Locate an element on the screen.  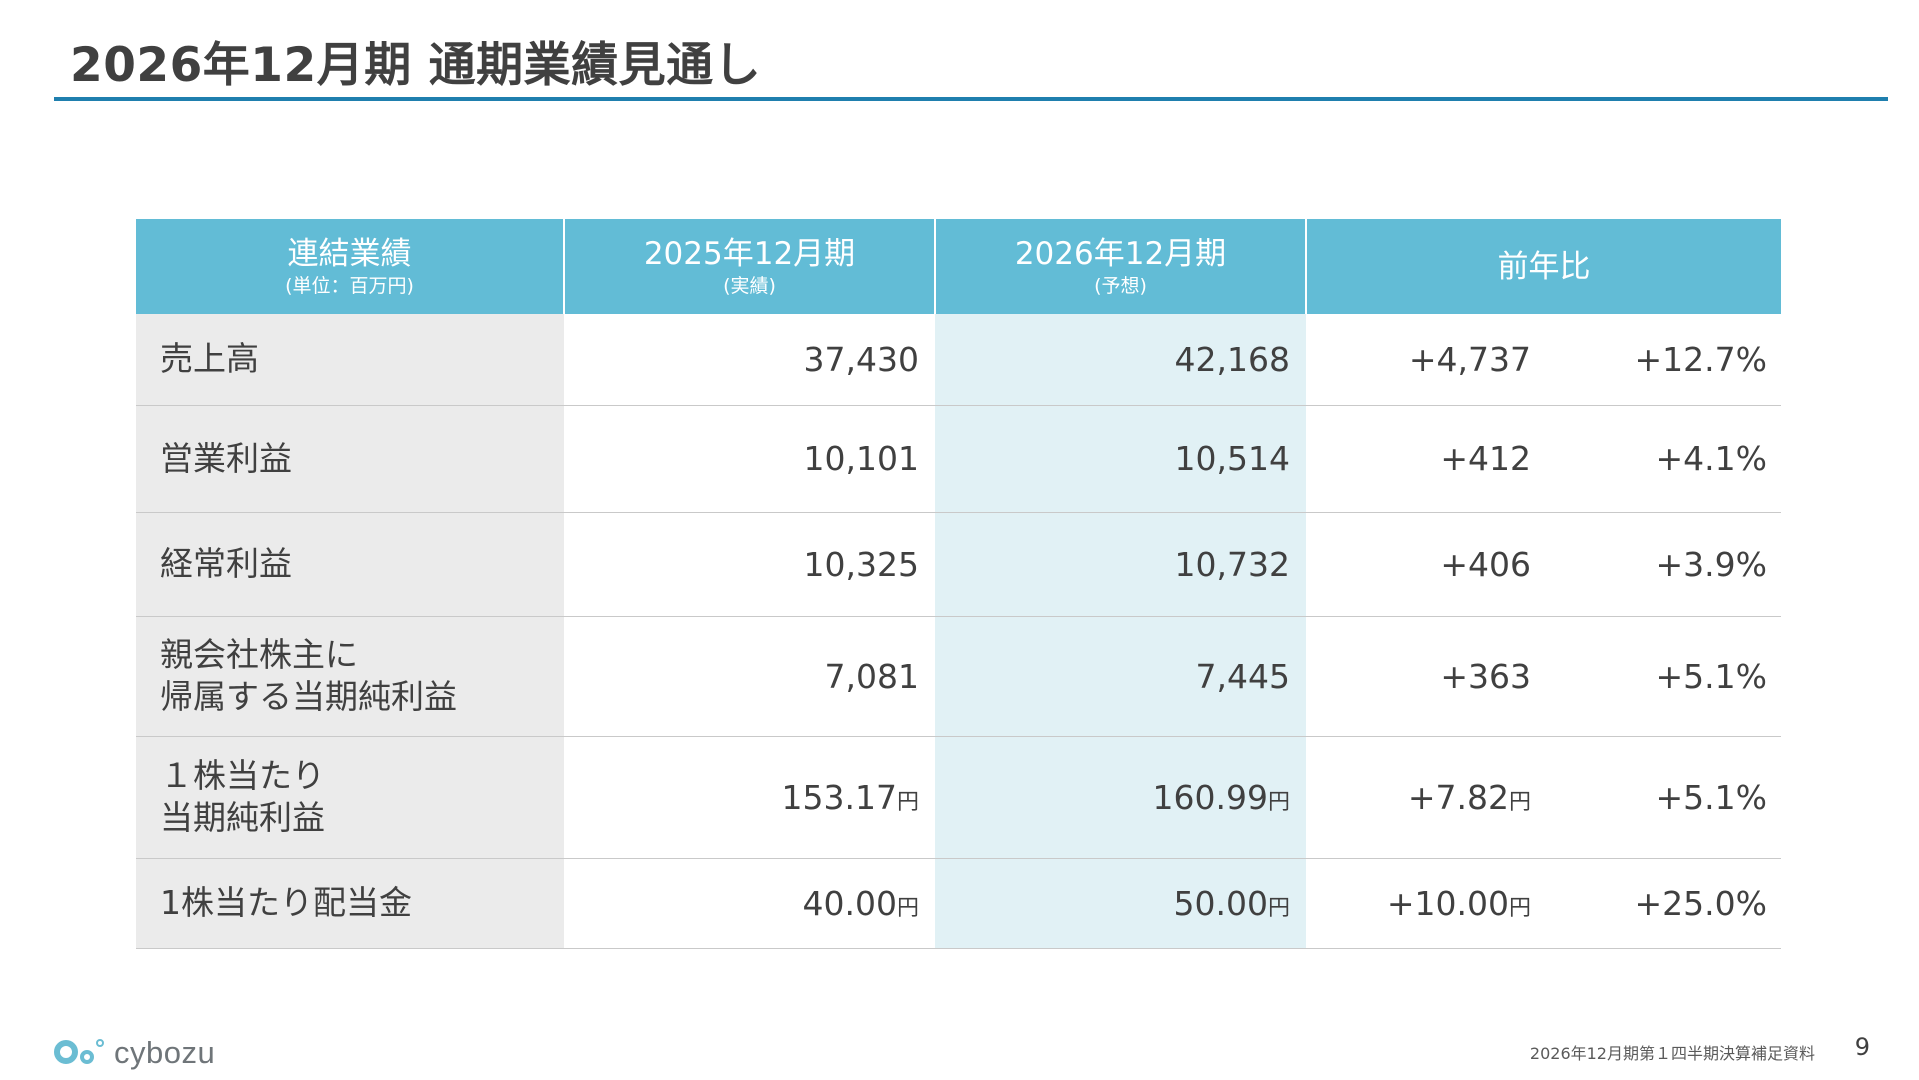
table-row: １株当たり 当期純利益 153.17円 160.99円 +7.82円 +5.1% is located at coordinates (958, 797).